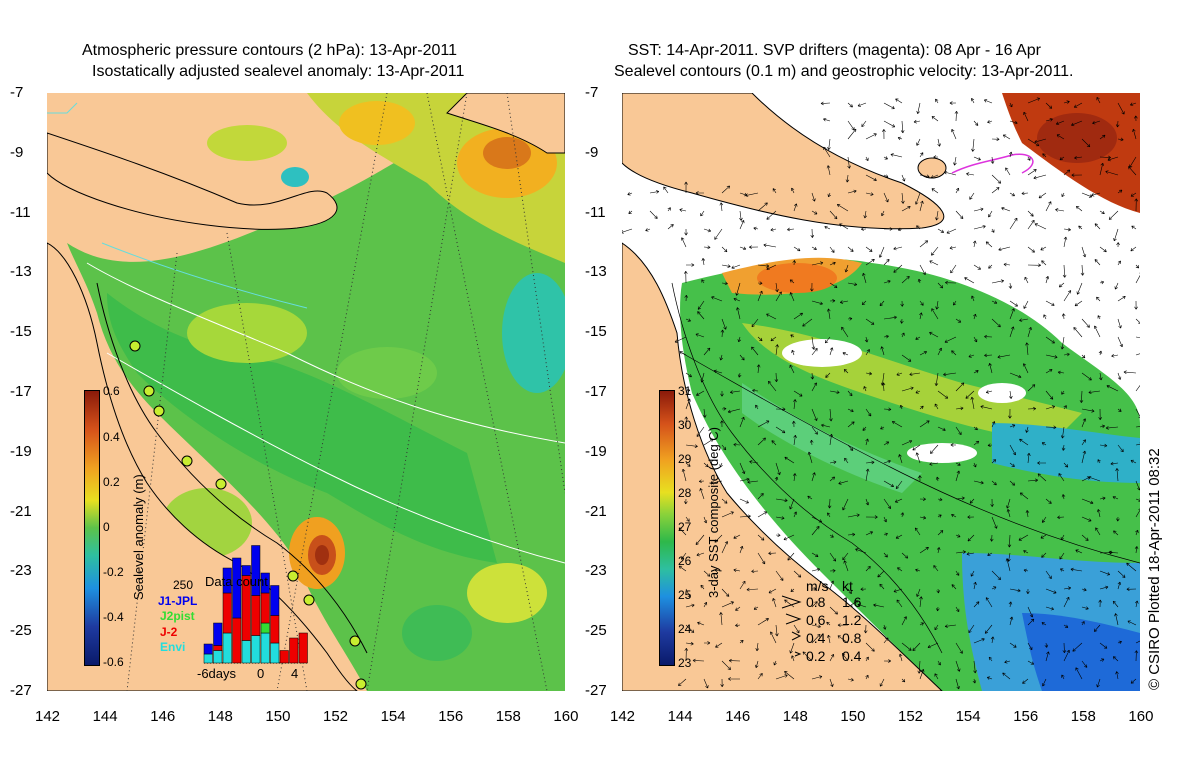  What do you see at coordinates (21, 511) in the screenshot?
I see `left-lat-tick-7: -21` at bounding box center [21, 511].